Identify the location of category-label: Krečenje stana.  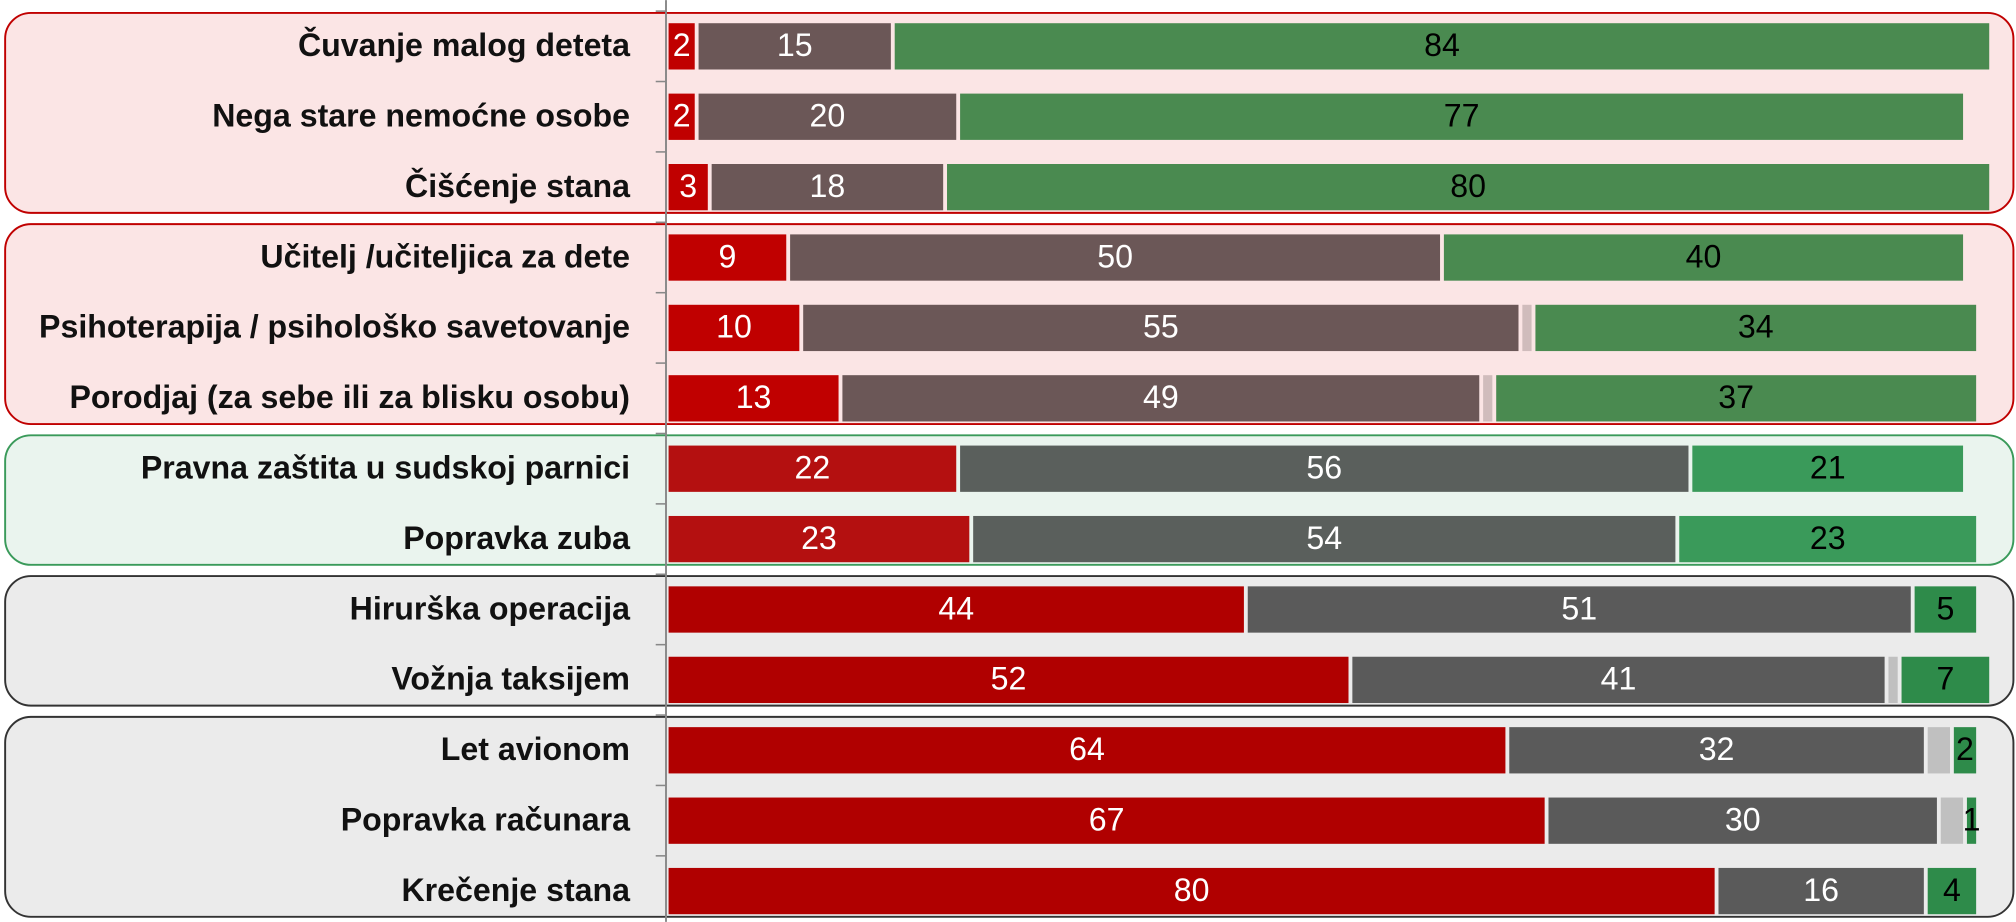
(516, 890).